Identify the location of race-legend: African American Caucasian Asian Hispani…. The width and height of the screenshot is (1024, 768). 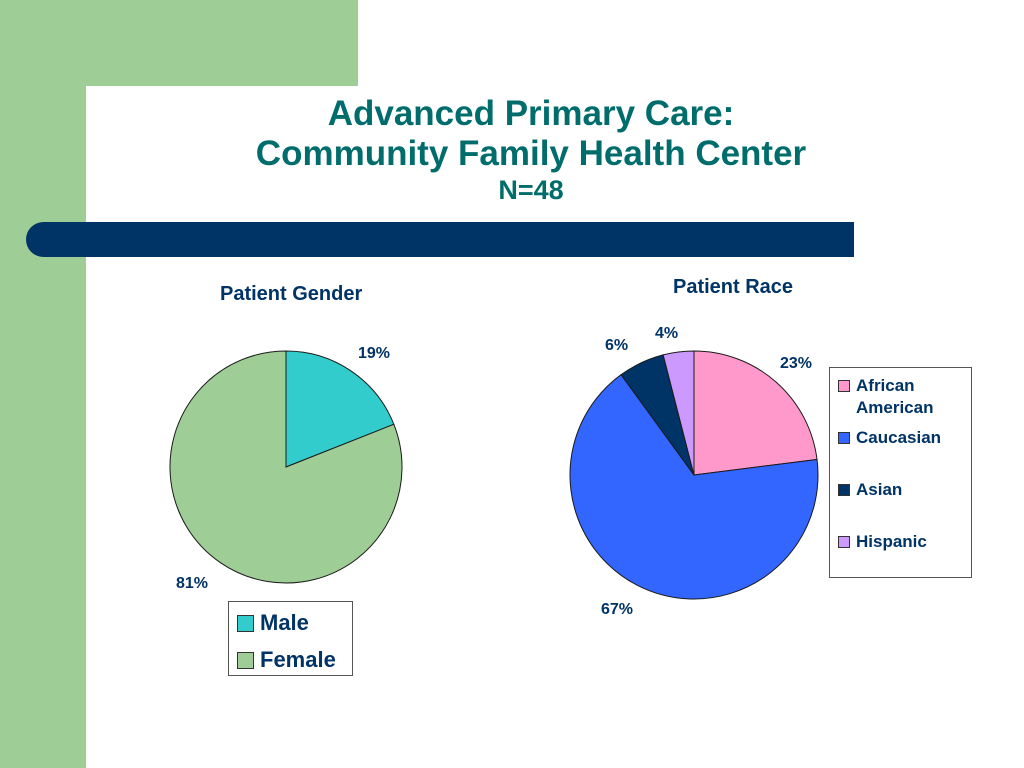
(900, 472).